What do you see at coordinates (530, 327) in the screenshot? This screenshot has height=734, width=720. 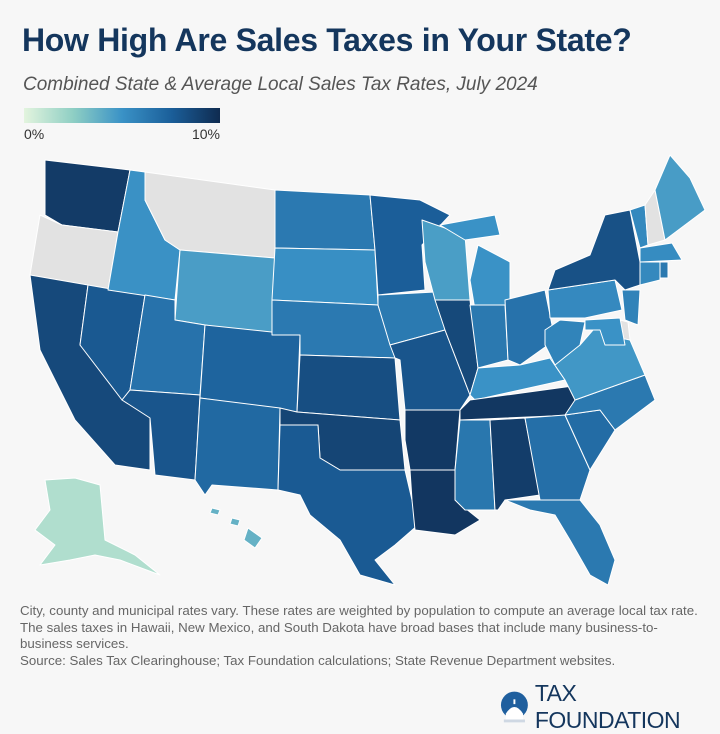 I see `state-oh` at bounding box center [530, 327].